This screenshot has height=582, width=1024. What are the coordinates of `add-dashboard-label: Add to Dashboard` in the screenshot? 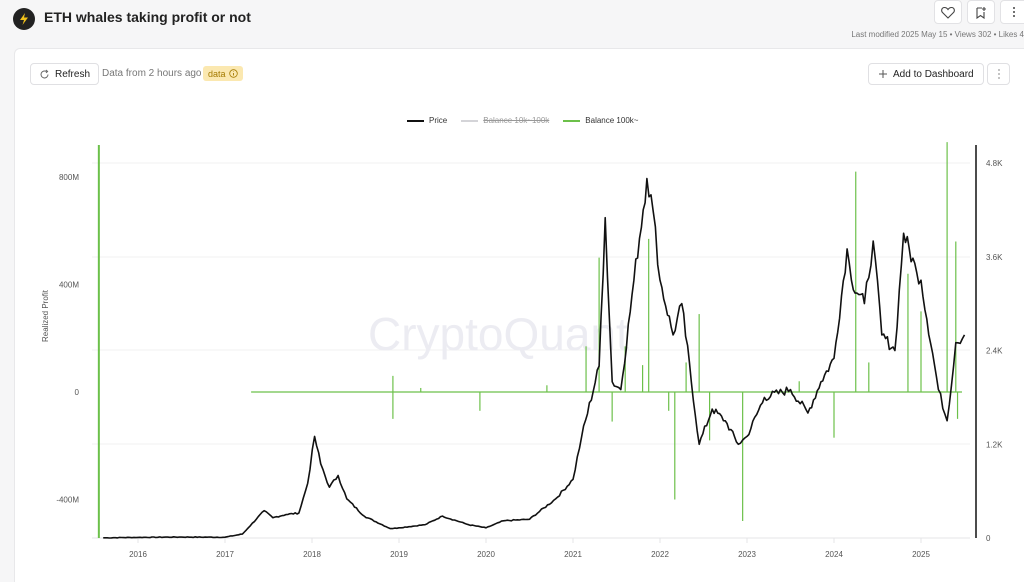 It's located at (933, 74).